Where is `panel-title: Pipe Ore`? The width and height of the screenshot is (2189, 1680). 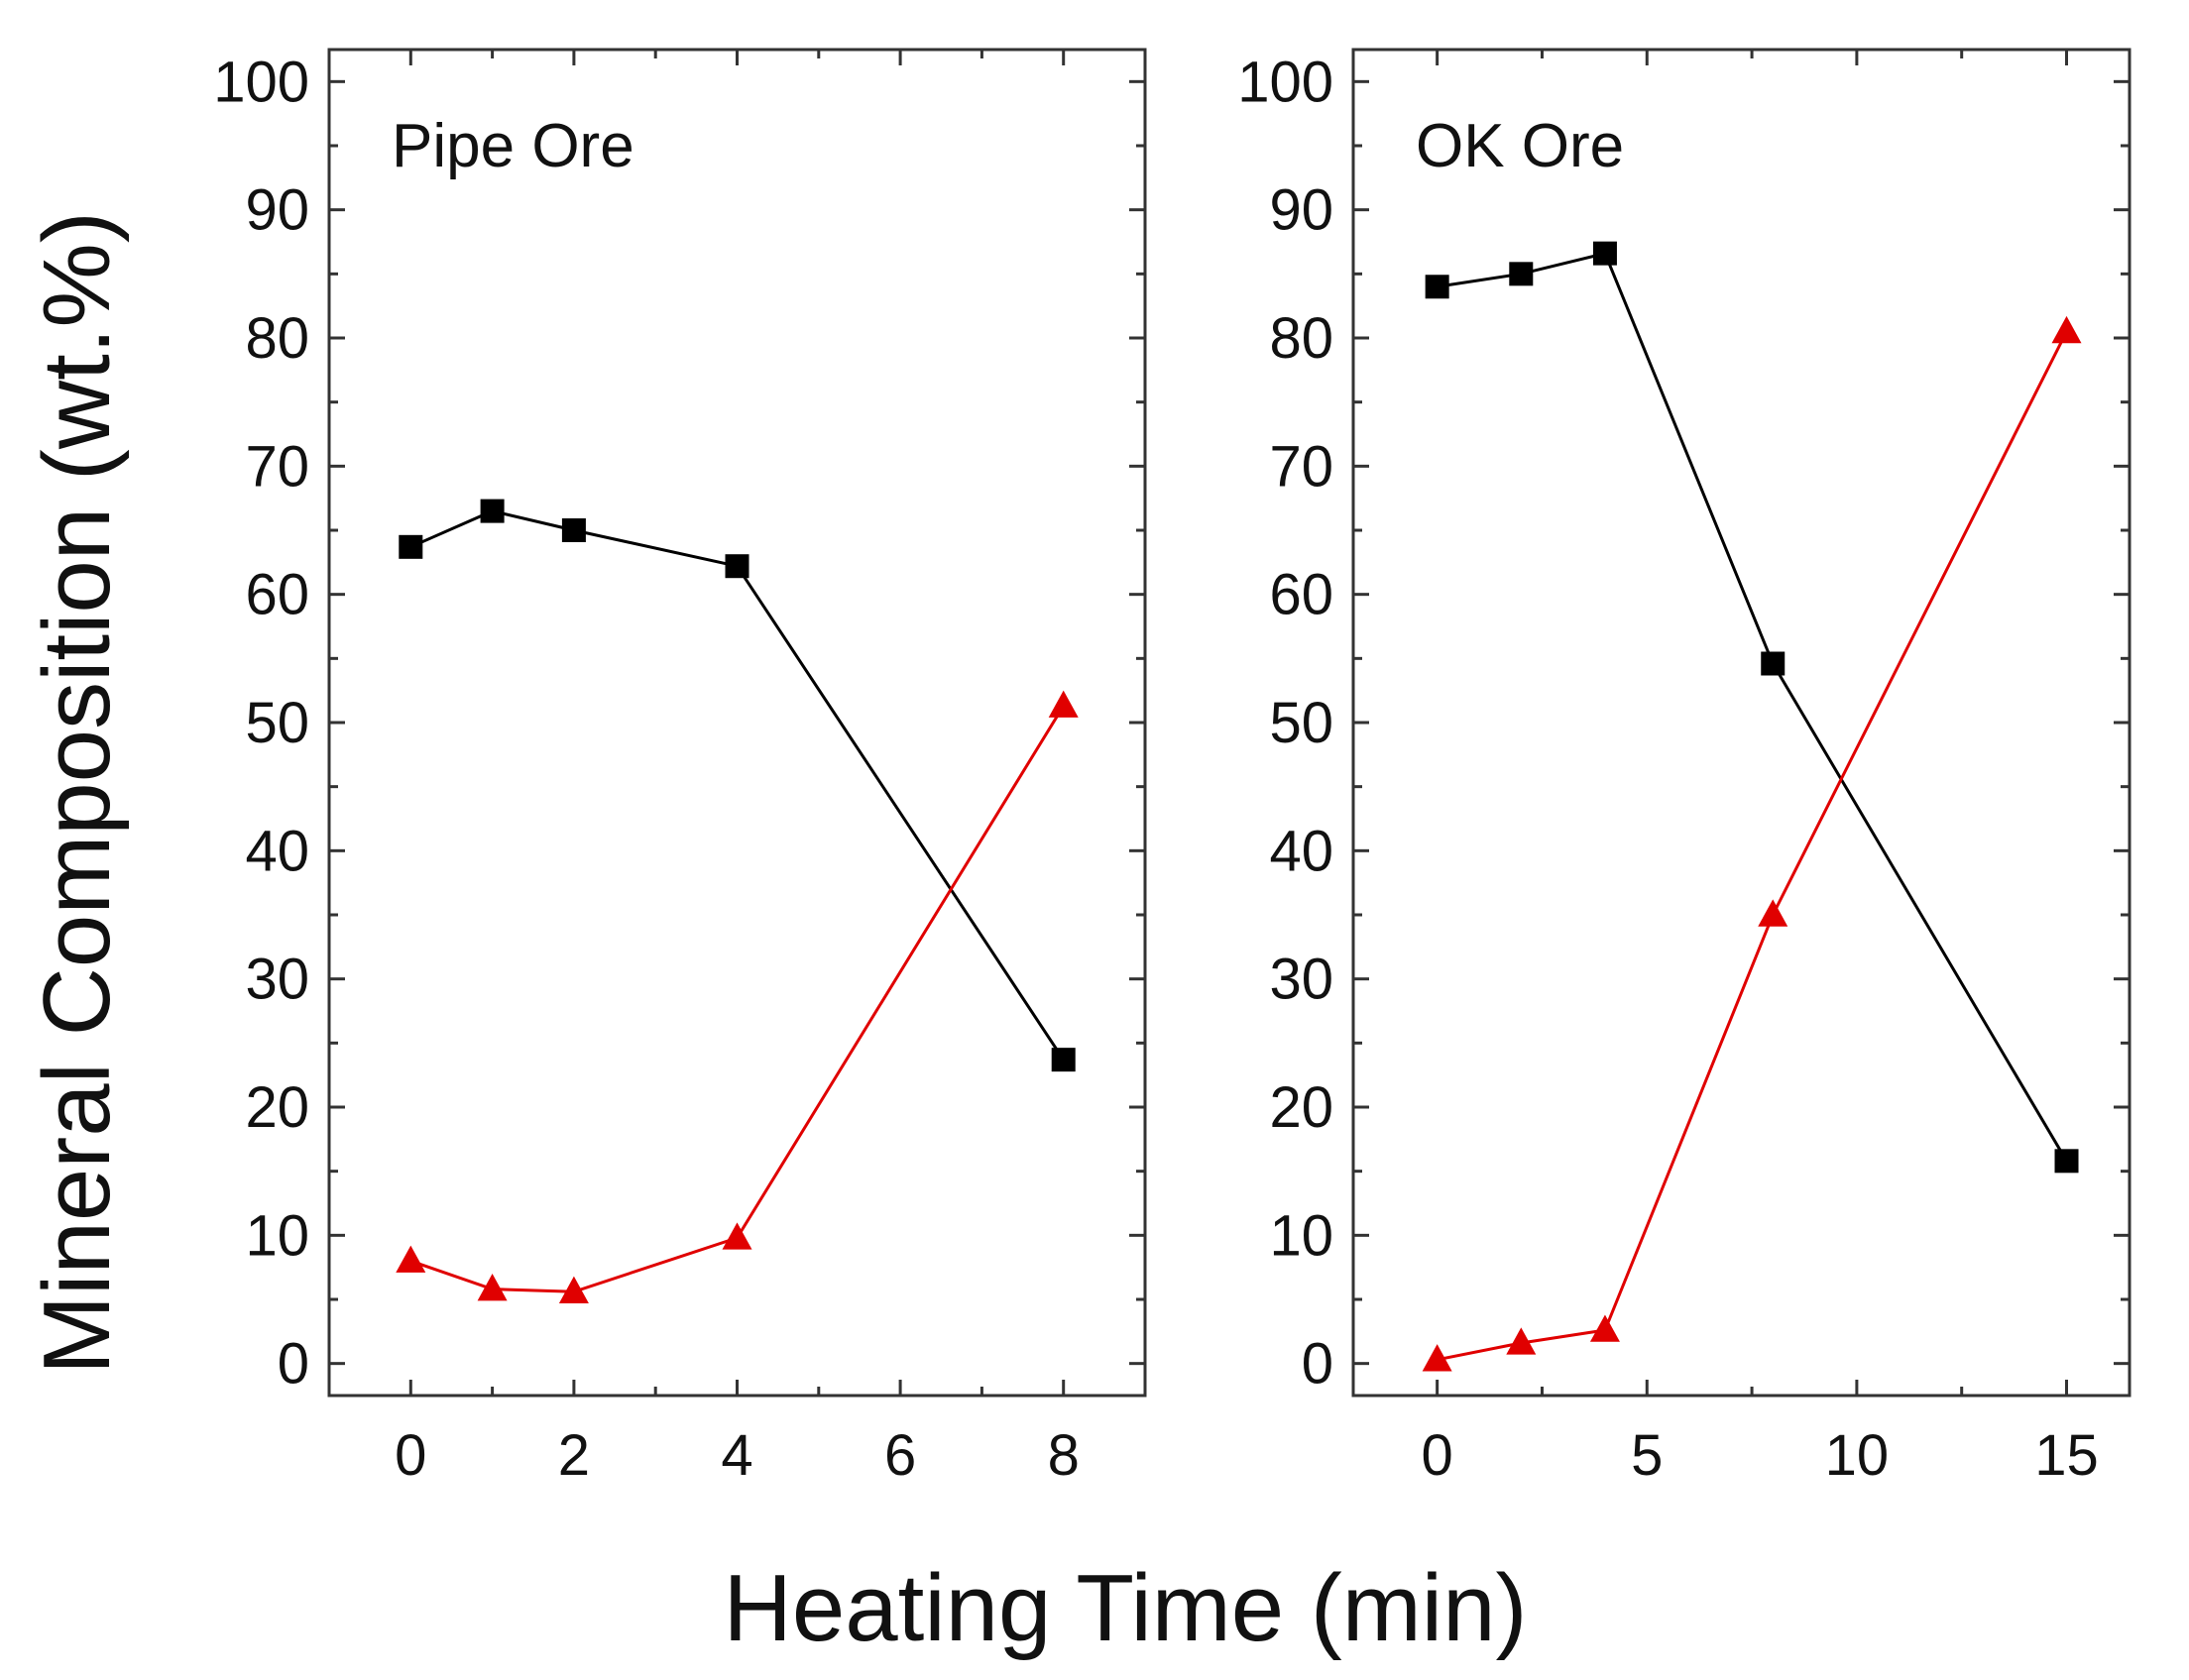
panel-title: Pipe Ore is located at coordinates (513, 146).